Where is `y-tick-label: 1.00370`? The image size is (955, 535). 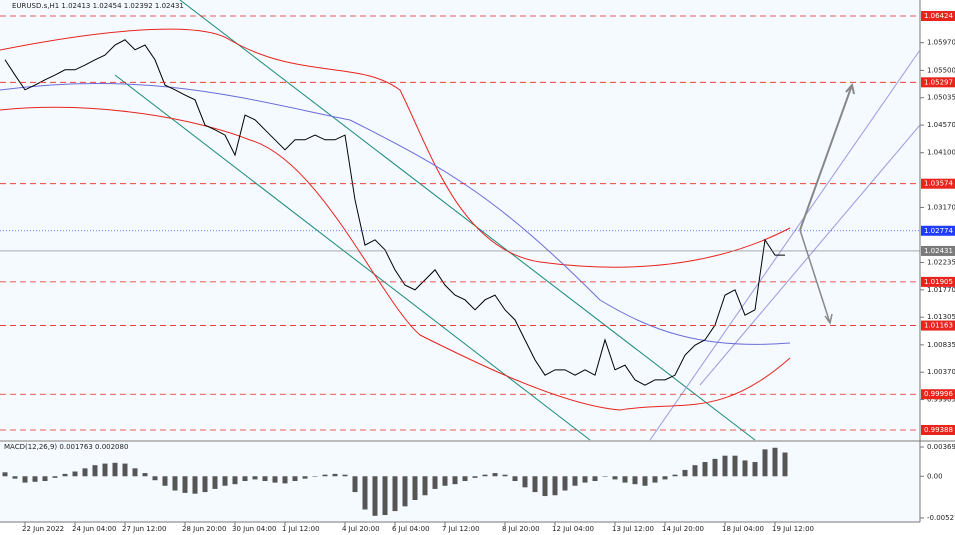 y-tick-label: 1.00370 is located at coordinates (941, 372).